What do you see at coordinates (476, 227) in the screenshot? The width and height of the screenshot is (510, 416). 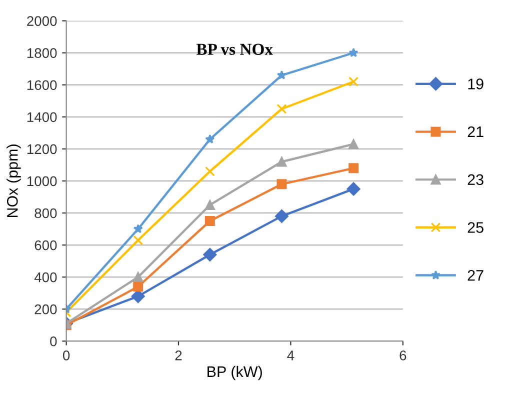 I see `legend-label: 25` at bounding box center [476, 227].